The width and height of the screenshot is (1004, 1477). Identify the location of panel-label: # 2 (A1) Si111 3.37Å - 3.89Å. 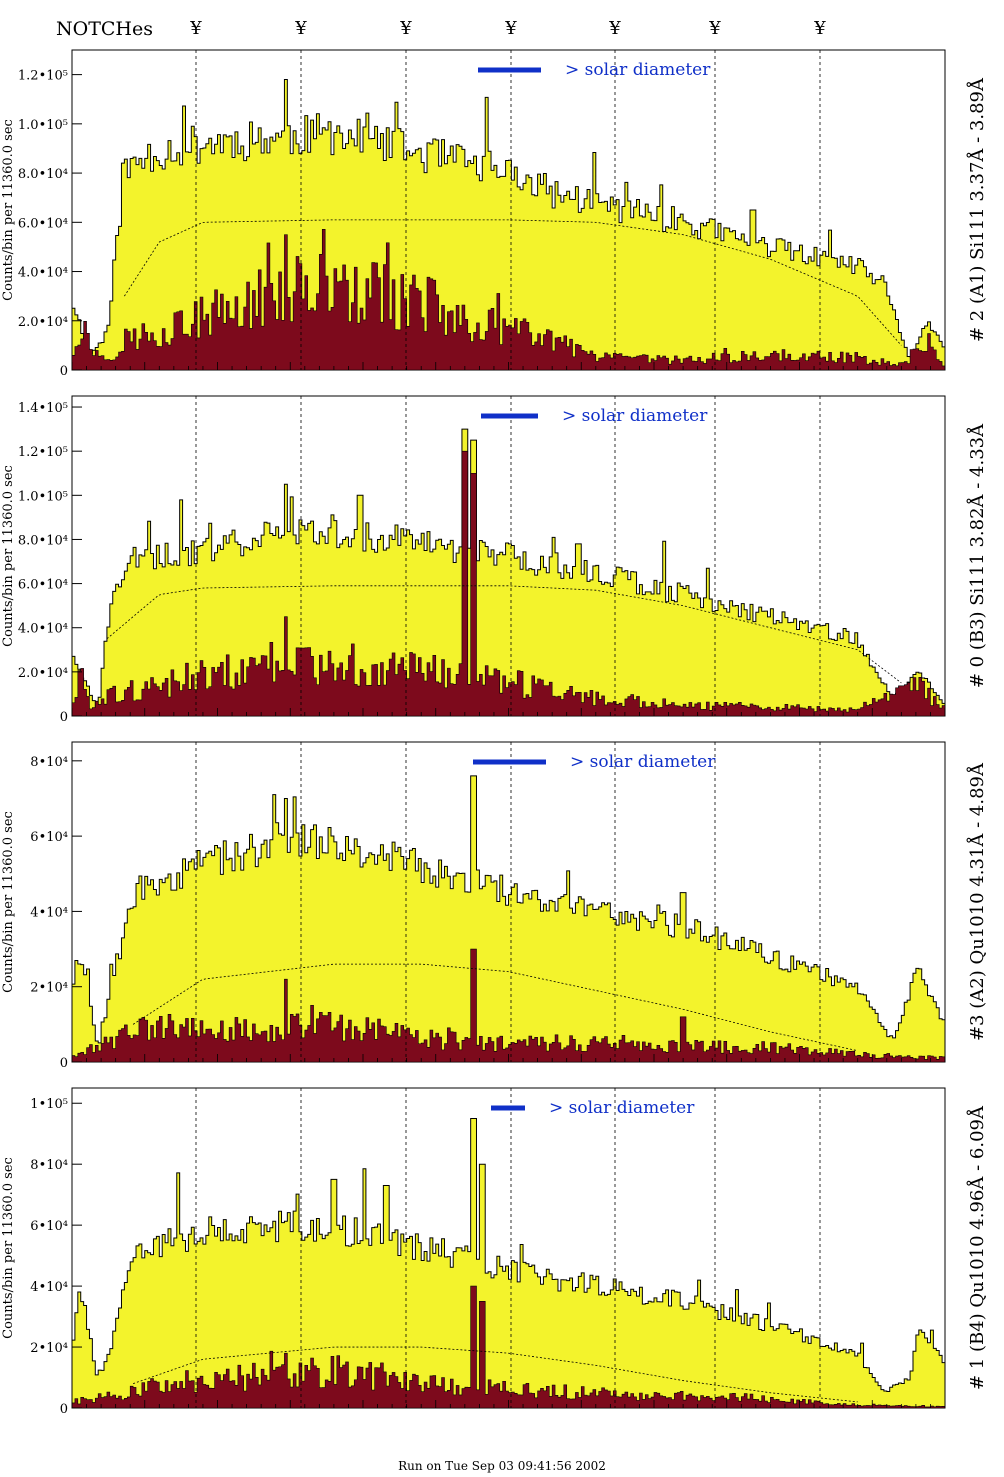
(977, 209).